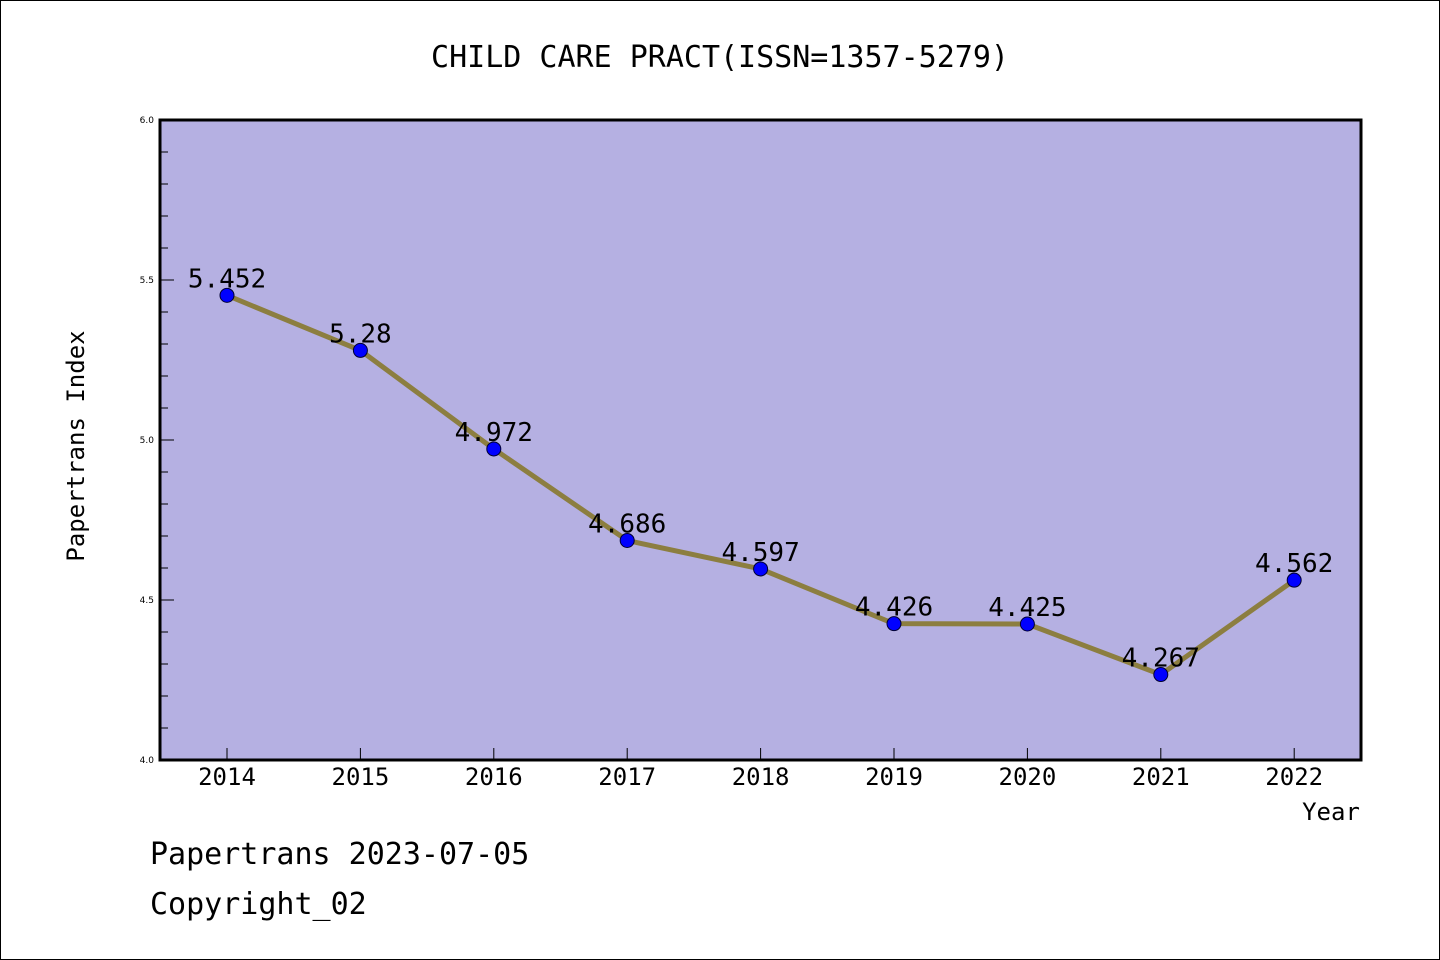 The height and width of the screenshot is (960, 1440). Describe the element at coordinates (894, 777) in the screenshot. I see `x-tick-label: 2019` at that location.